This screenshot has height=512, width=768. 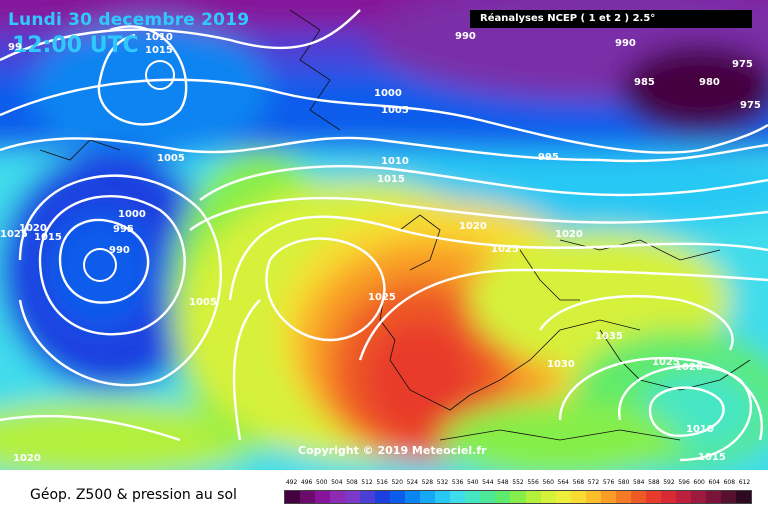 I want to click on legend-value-label: 516, so click(x=382, y=482).